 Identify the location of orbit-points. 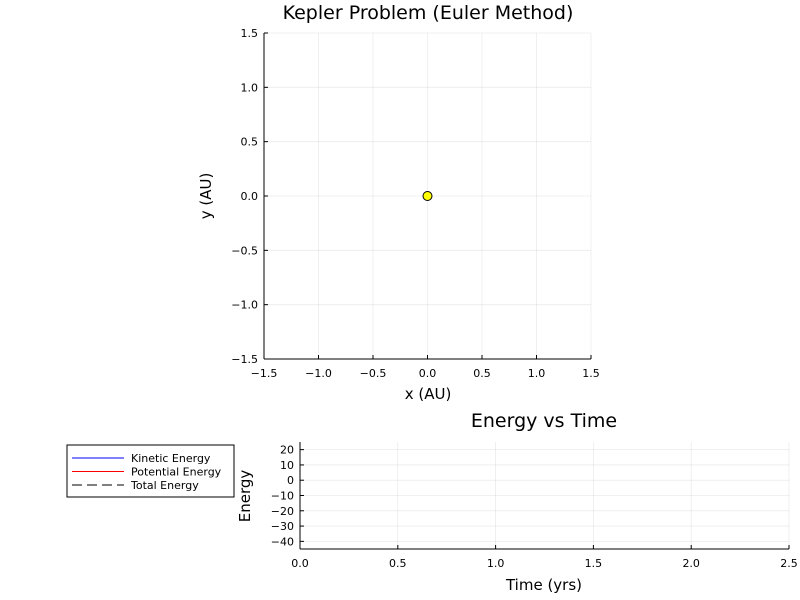
(427, 196).